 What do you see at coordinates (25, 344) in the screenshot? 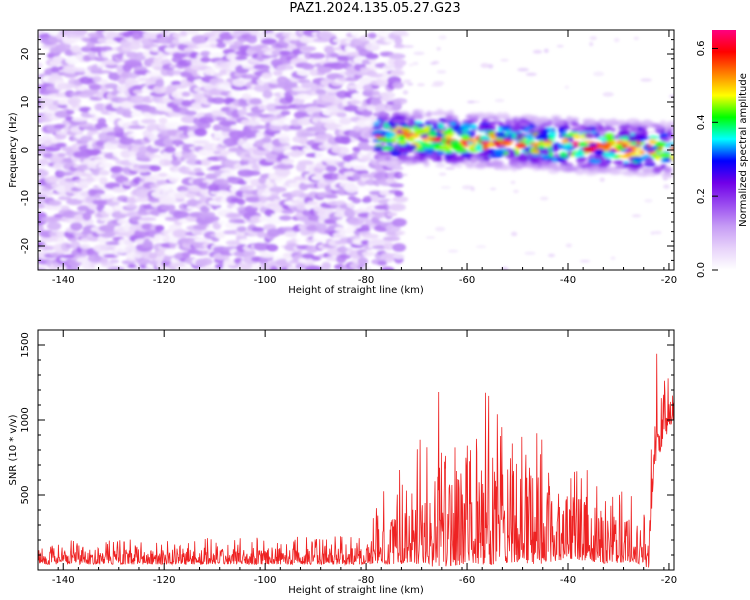
I see `snr-y-tick-label: 1500` at bounding box center [25, 344].